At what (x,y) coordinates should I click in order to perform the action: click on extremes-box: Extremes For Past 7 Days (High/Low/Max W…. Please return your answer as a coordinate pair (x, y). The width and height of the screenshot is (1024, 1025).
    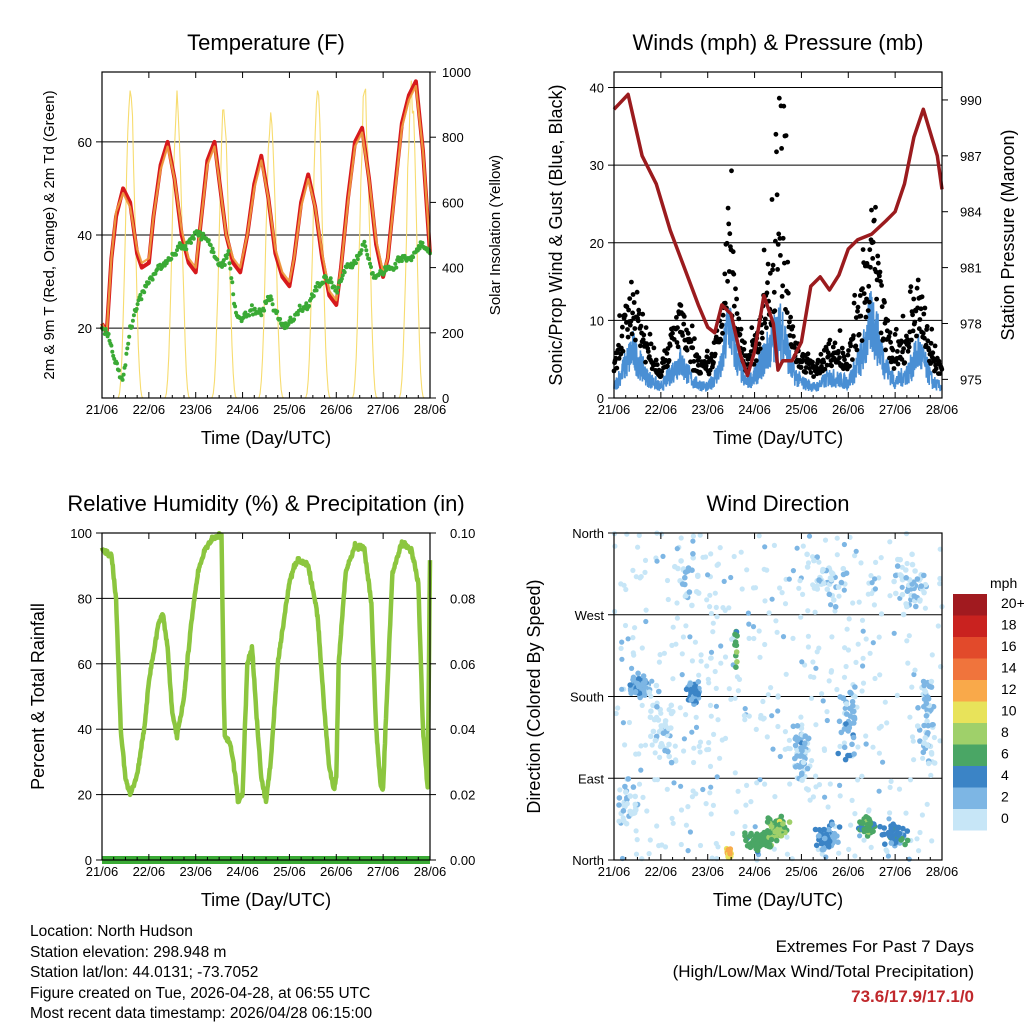
    Looking at the image, I should click on (823, 971).